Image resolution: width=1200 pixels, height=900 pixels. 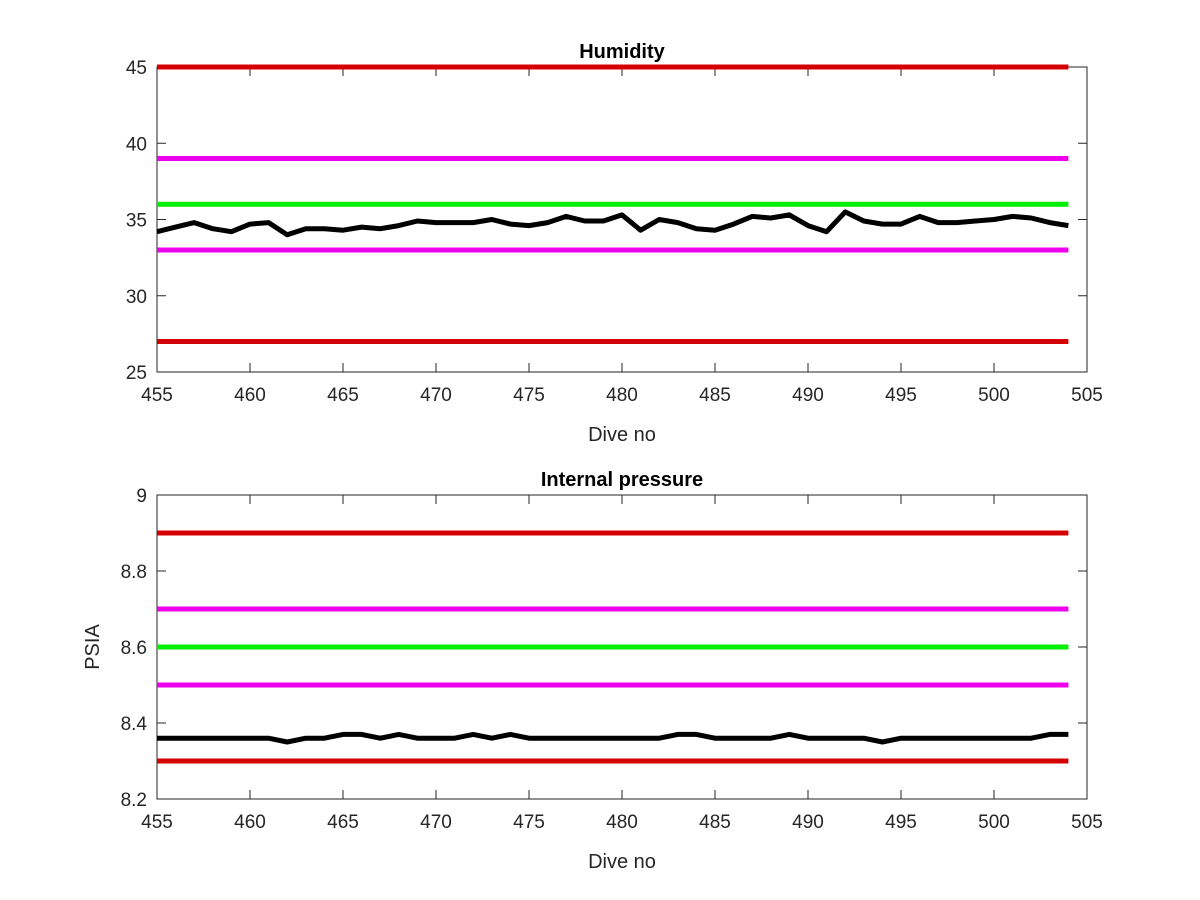 What do you see at coordinates (622, 862) in the screenshot?
I see `internal-pressure-x-axis-label: Dive no` at bounding box center [622, 862].